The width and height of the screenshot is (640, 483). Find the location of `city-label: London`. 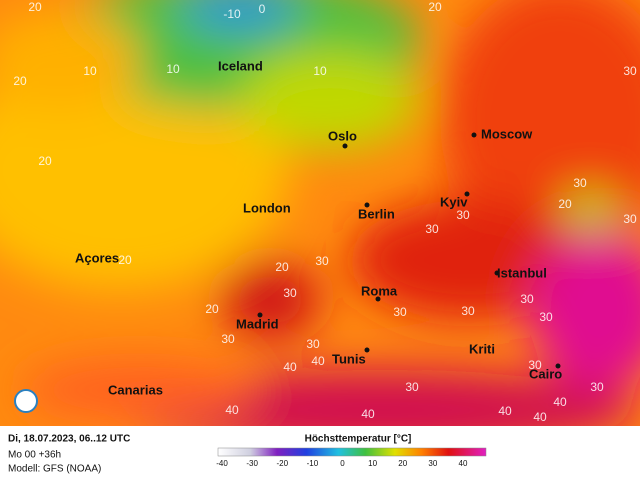

city-label: London is located at coordinates (267, 207).